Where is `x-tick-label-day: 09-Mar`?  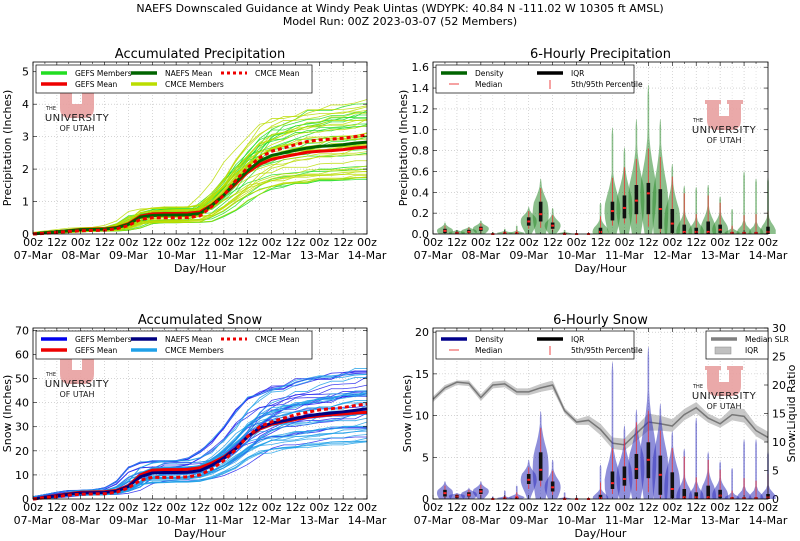 x-tick-label-day: 09-Mar is located at coordinates (128, 255).